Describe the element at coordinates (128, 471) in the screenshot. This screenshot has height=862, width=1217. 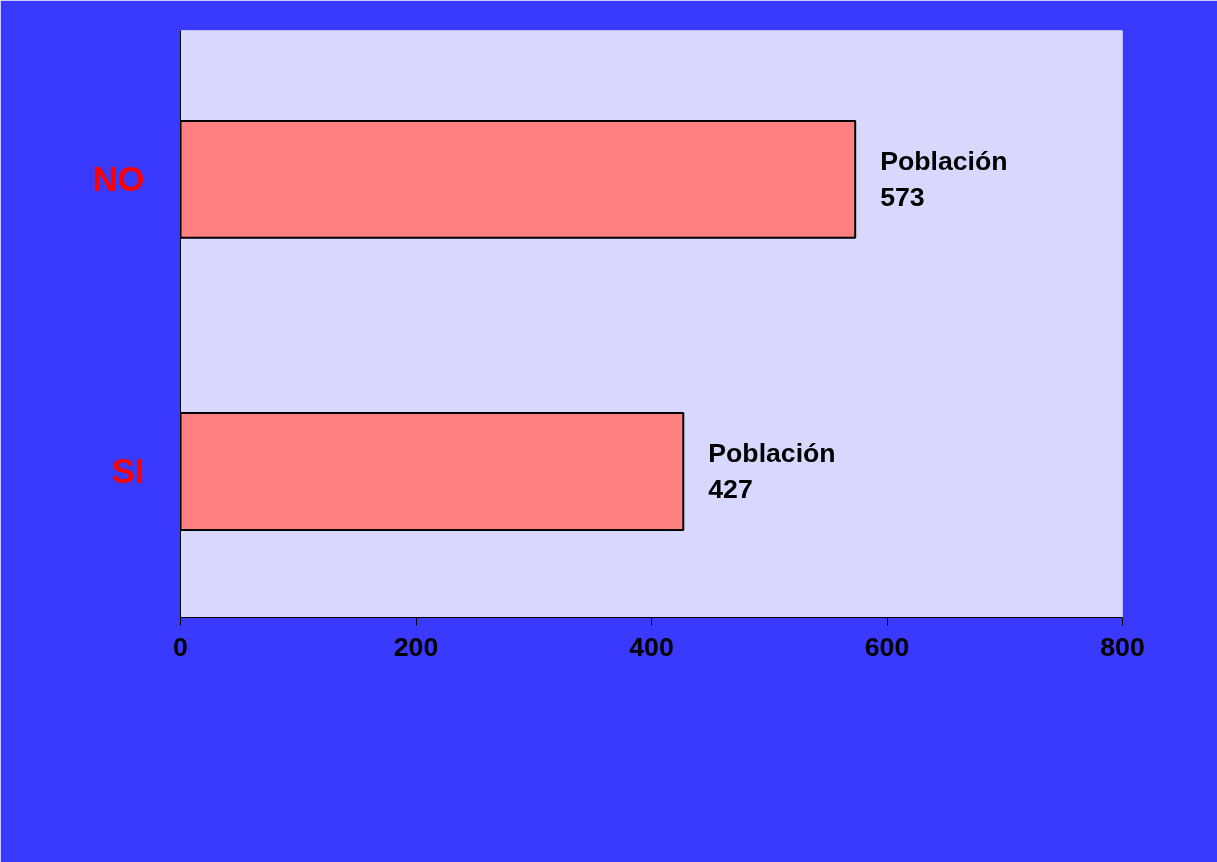
I see `y-tick-label: SI` at that location.